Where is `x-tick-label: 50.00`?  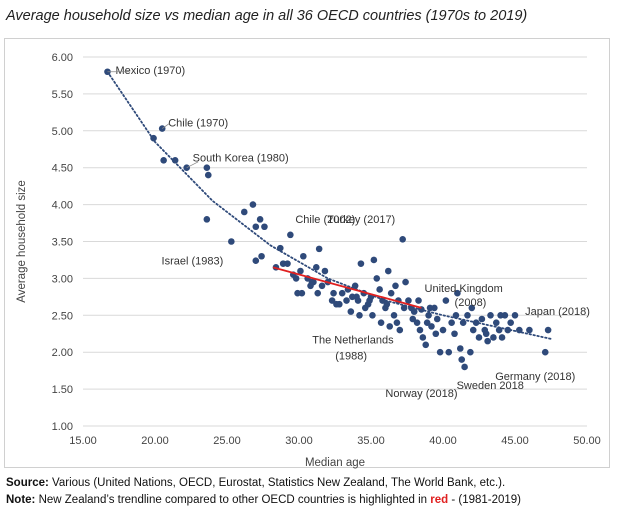
x-tick-label: 50.00 is located at coordinates (587, 441).